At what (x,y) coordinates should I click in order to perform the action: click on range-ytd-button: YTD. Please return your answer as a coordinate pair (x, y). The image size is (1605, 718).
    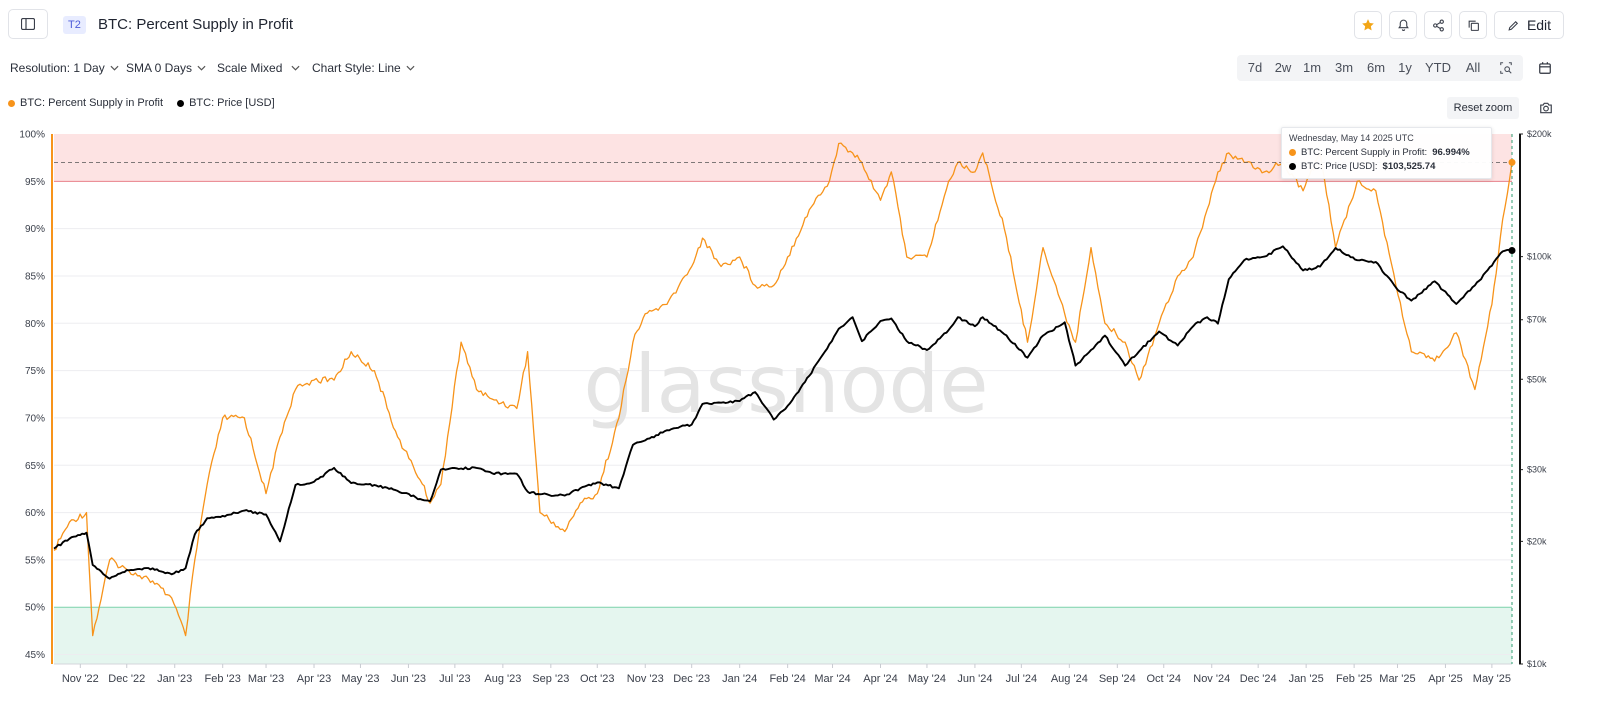
    Looking at the image, I should click on (1438, 67).